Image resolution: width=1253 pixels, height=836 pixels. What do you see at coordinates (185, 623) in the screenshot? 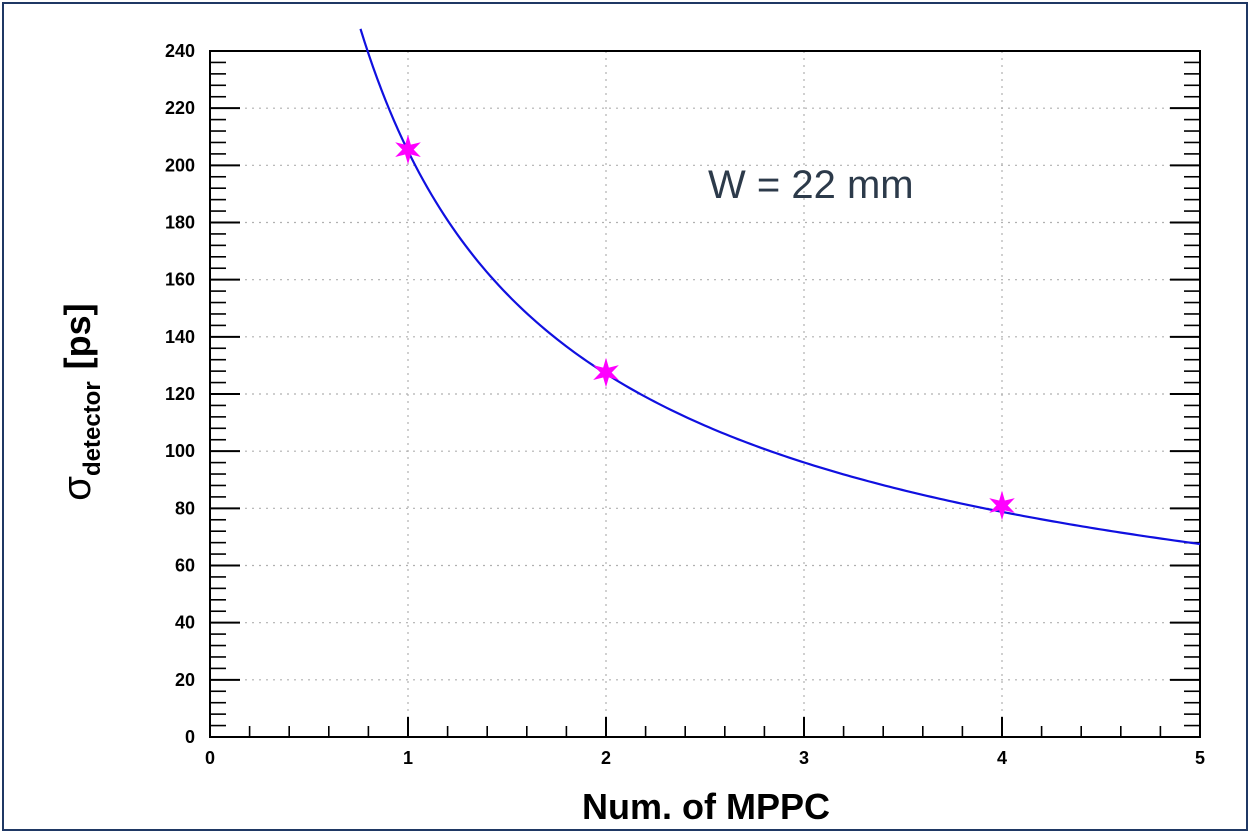
I see `y-tick-label: 40` at bounding box center [185, 623].